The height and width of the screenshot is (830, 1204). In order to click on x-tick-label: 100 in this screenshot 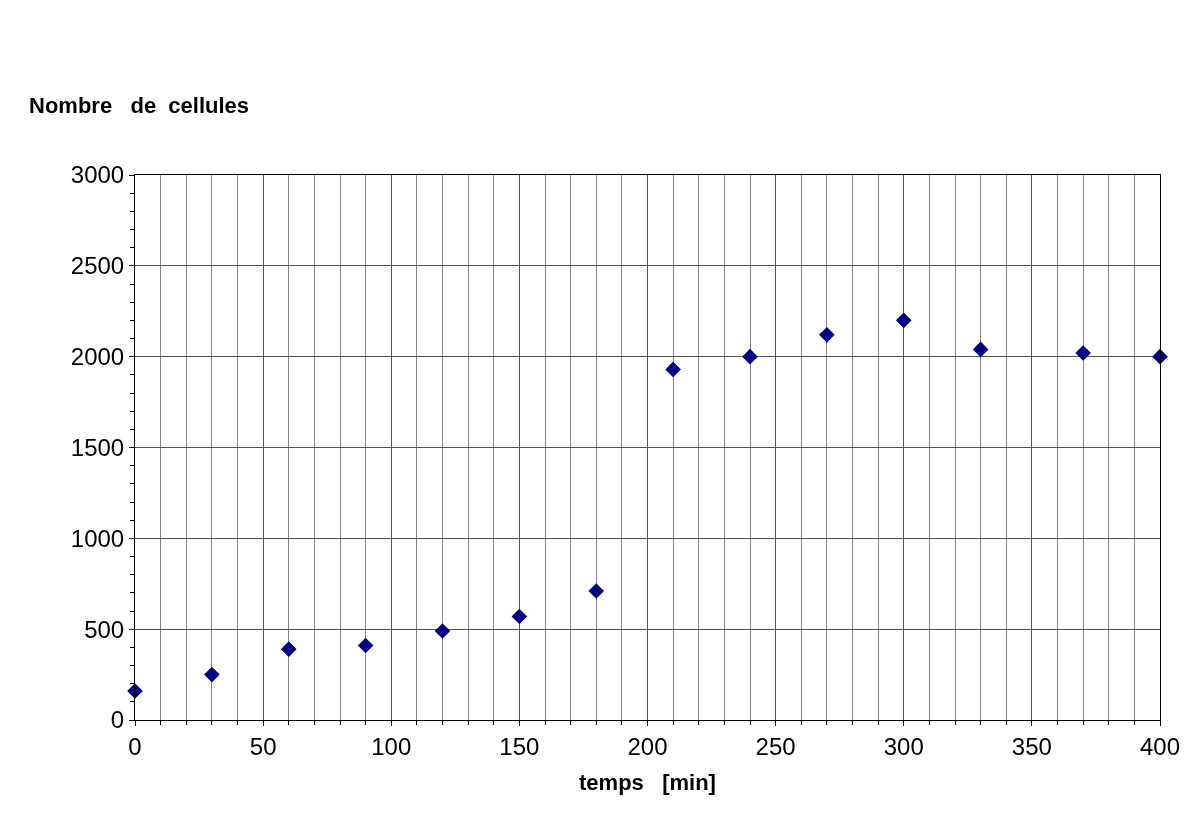, I will do `click(391, 746)`.